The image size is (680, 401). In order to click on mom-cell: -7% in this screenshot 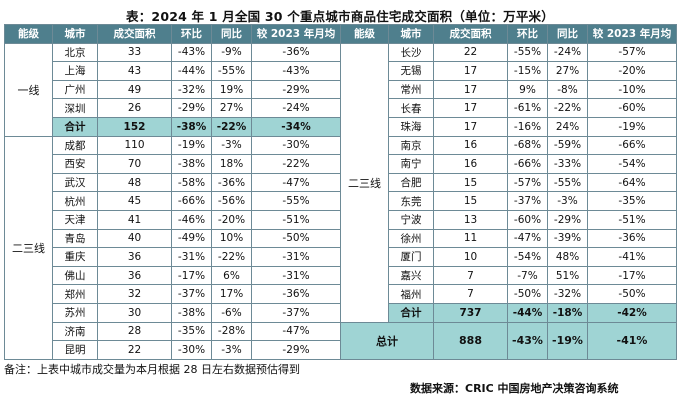, I will do `click(527, 275)`.